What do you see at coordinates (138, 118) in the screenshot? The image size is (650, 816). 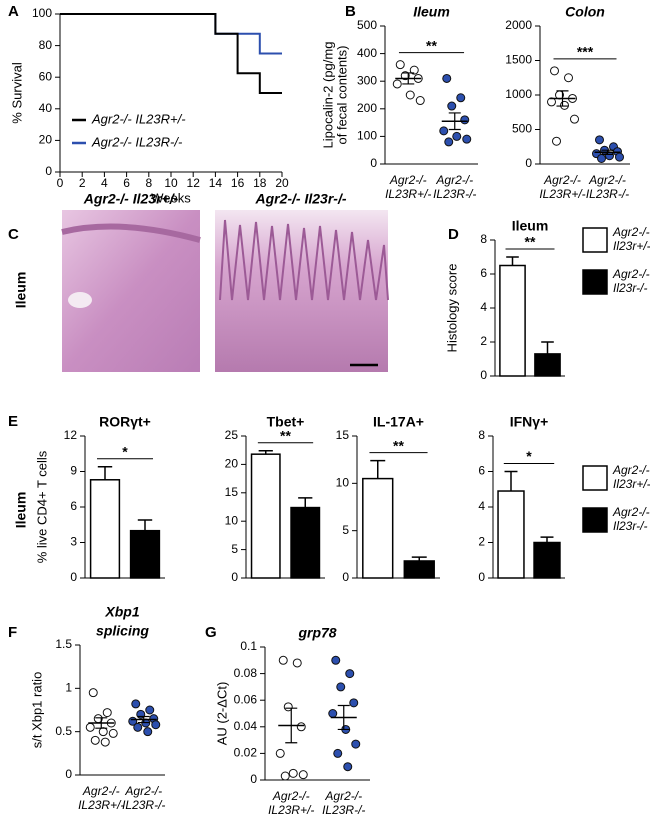 I see `legend-label: Agr2-/- IL23R+/-` at bounding box center [138, 118].